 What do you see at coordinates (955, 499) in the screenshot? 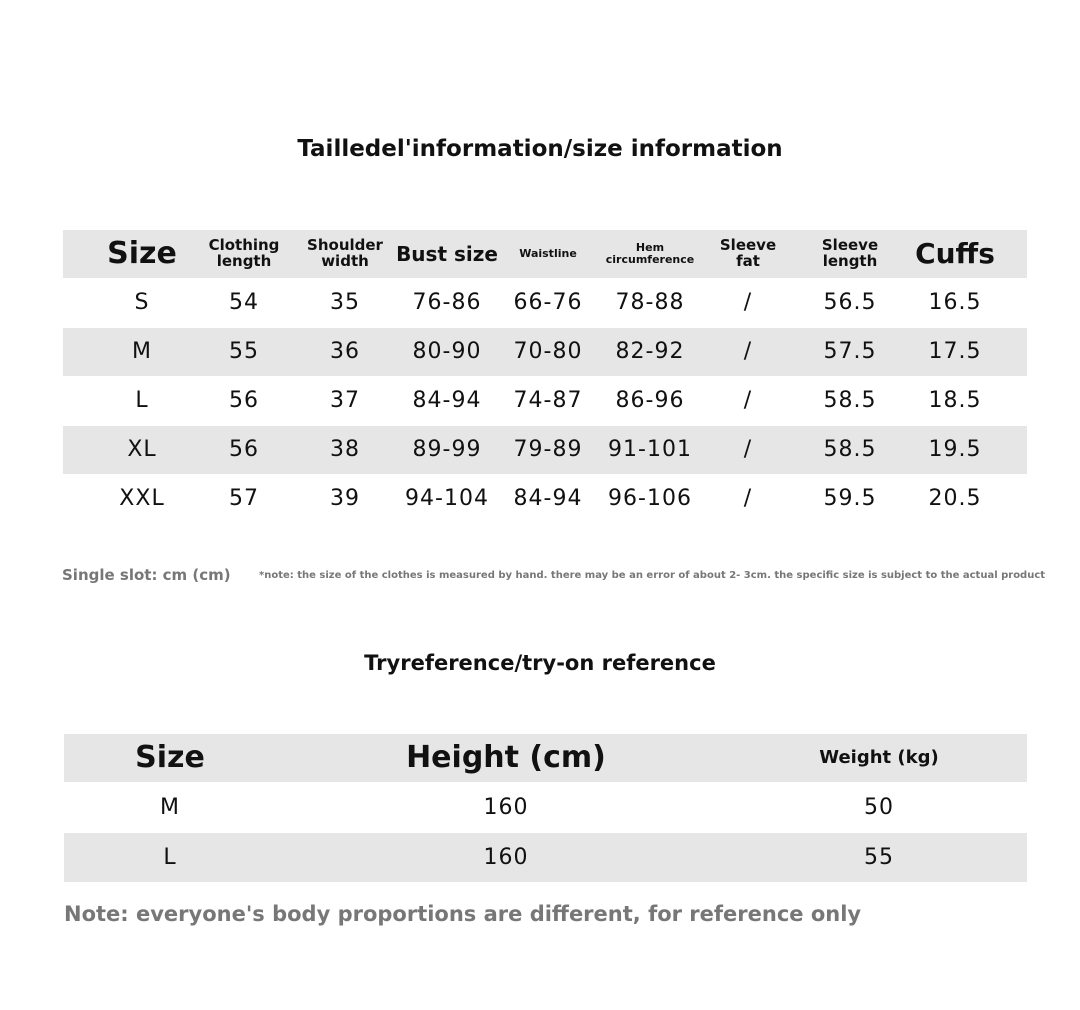
I see `table-cell: 20.5` at bounding box center [955, 499].